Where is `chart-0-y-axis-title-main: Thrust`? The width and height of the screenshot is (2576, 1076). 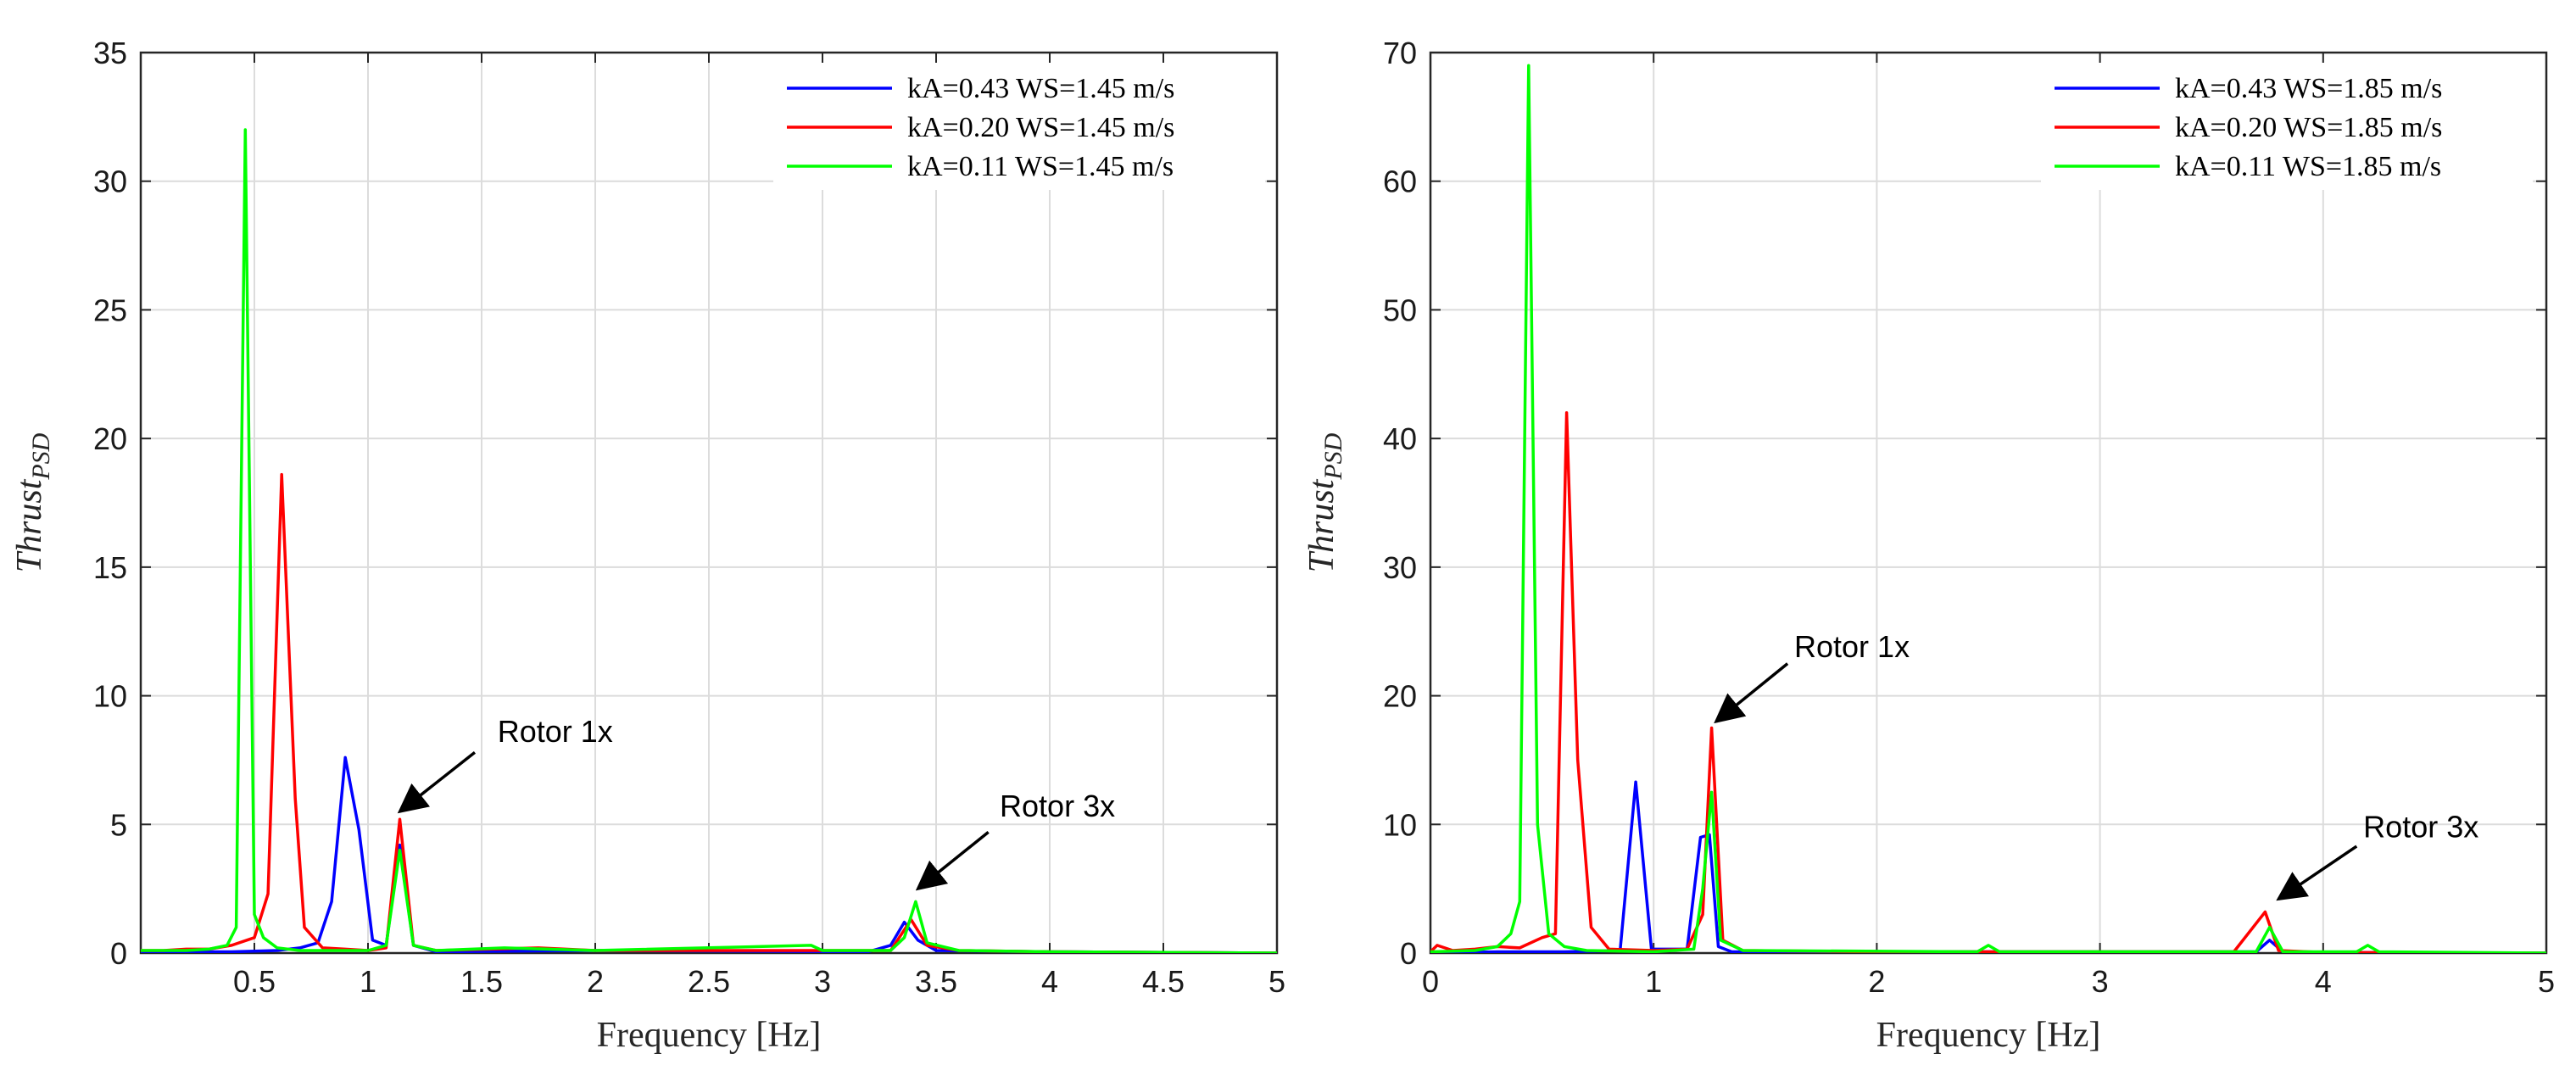
chart-0-y-axis-title-main: Thrust is located at coordinates (29, 525).